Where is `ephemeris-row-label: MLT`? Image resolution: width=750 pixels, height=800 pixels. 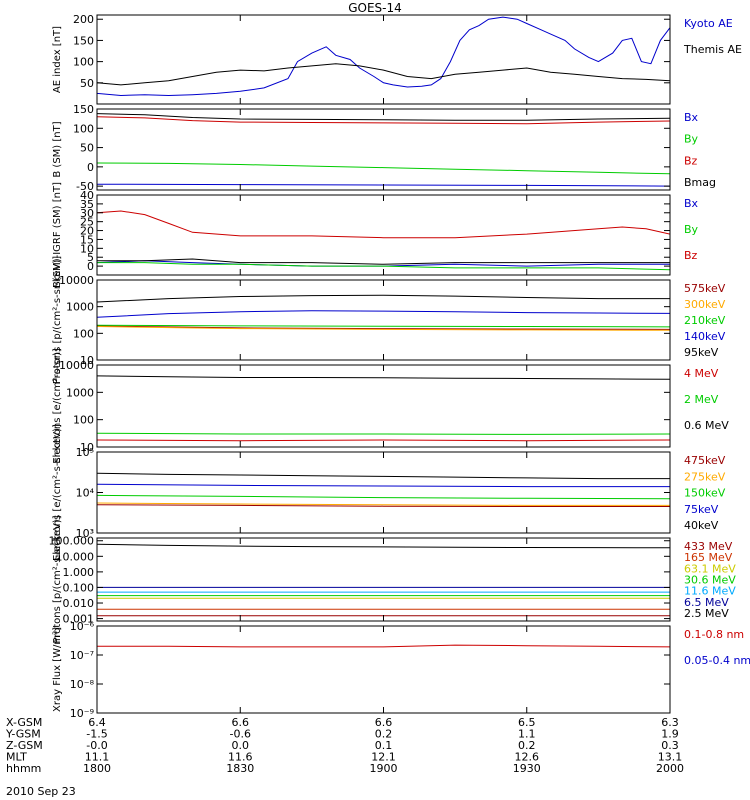 ephemeris-row-label: MLT is located at coordinates (16, 757).